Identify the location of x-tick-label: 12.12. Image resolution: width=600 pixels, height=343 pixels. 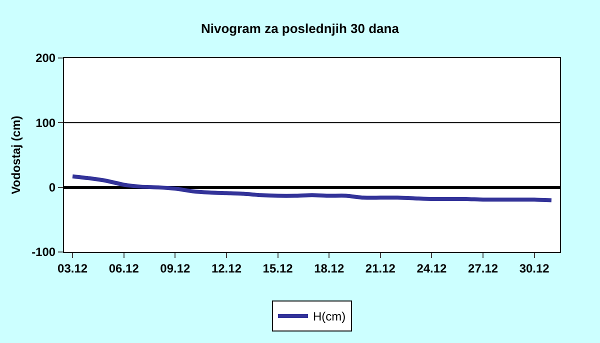
(226, 268).